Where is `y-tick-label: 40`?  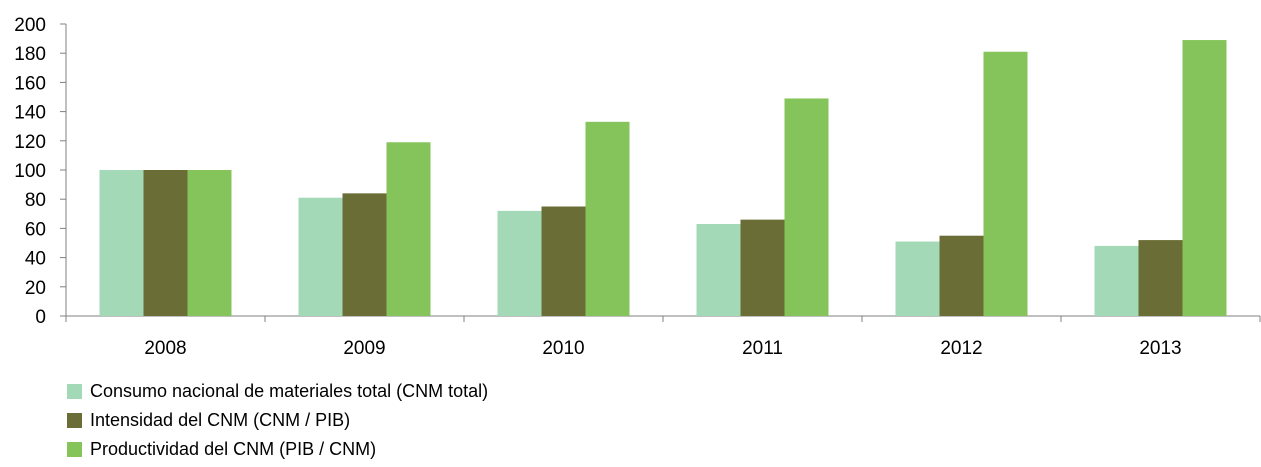 y-tick-label: 40 is located at coordinates (35, 259).